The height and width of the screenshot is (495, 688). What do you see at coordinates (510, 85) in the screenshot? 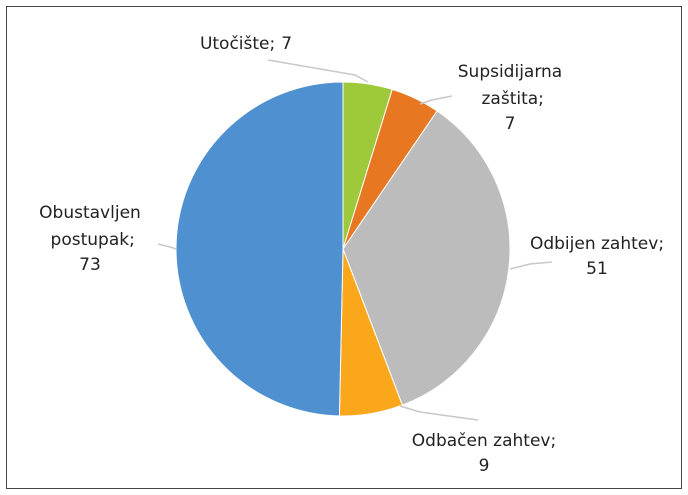
I see `data-label-name: Supsidijarna zaštita` at bounding box center [510, 85].